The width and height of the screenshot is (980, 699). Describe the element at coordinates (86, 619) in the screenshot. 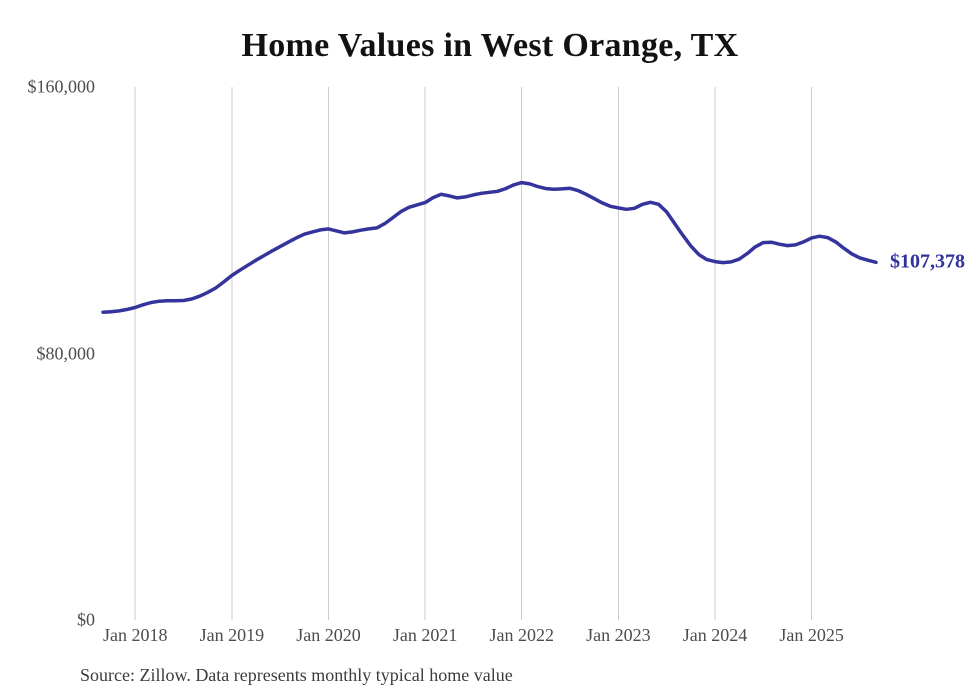

I see `y-tick-label: $0` at that location.